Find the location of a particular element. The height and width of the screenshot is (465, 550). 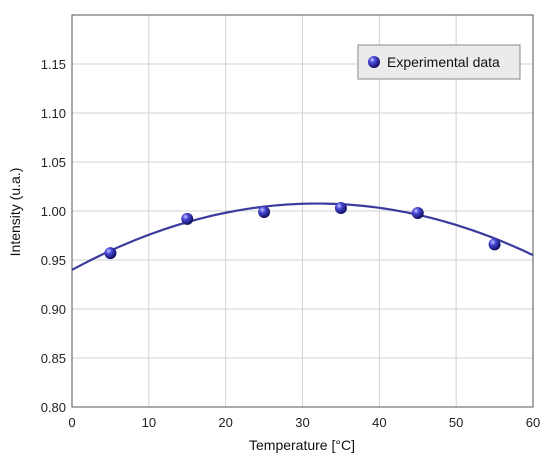

x-tick-label: 50 is located at coordinates (456, 422).